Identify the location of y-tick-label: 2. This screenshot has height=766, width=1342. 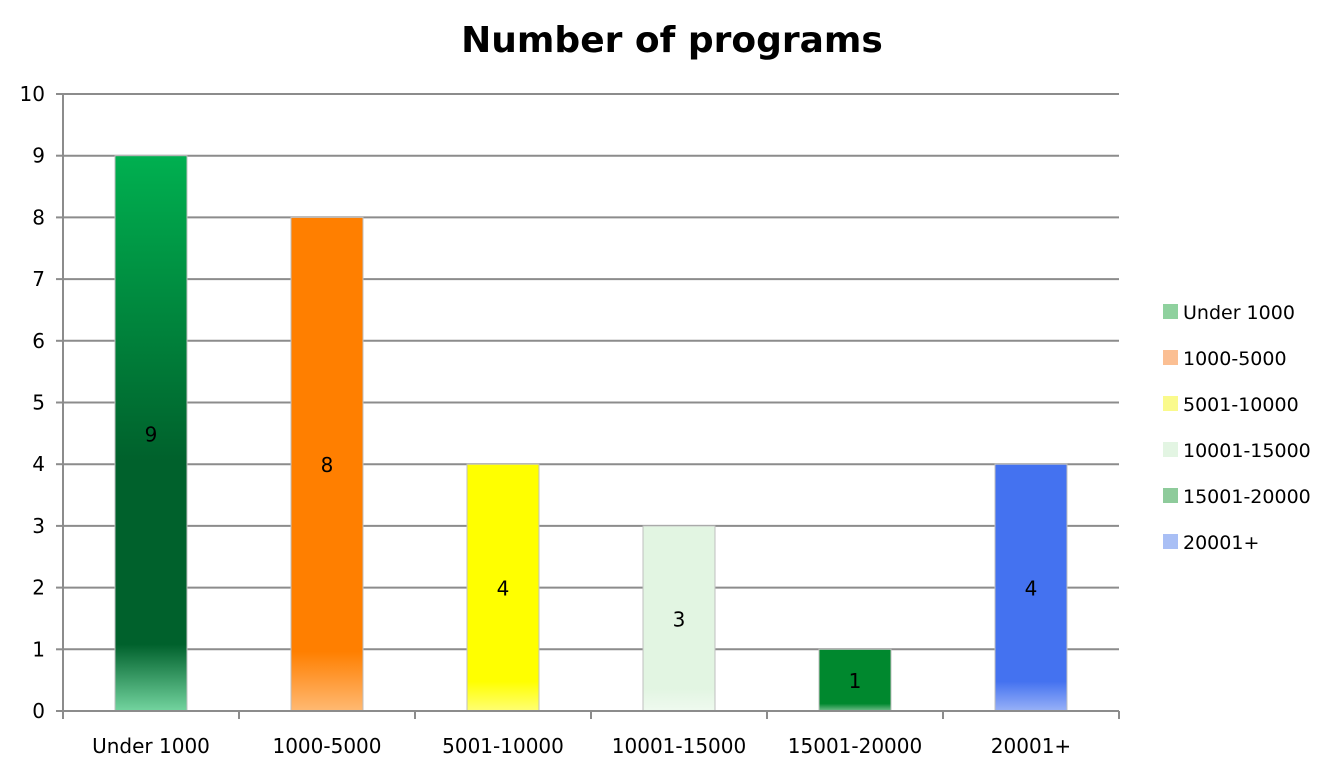
(38, 588).